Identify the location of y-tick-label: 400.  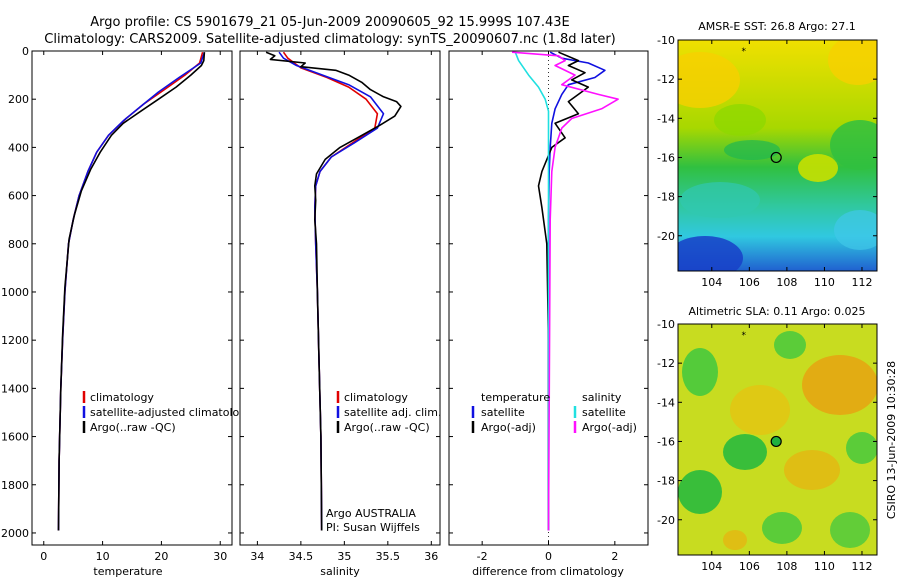
(18, 147).